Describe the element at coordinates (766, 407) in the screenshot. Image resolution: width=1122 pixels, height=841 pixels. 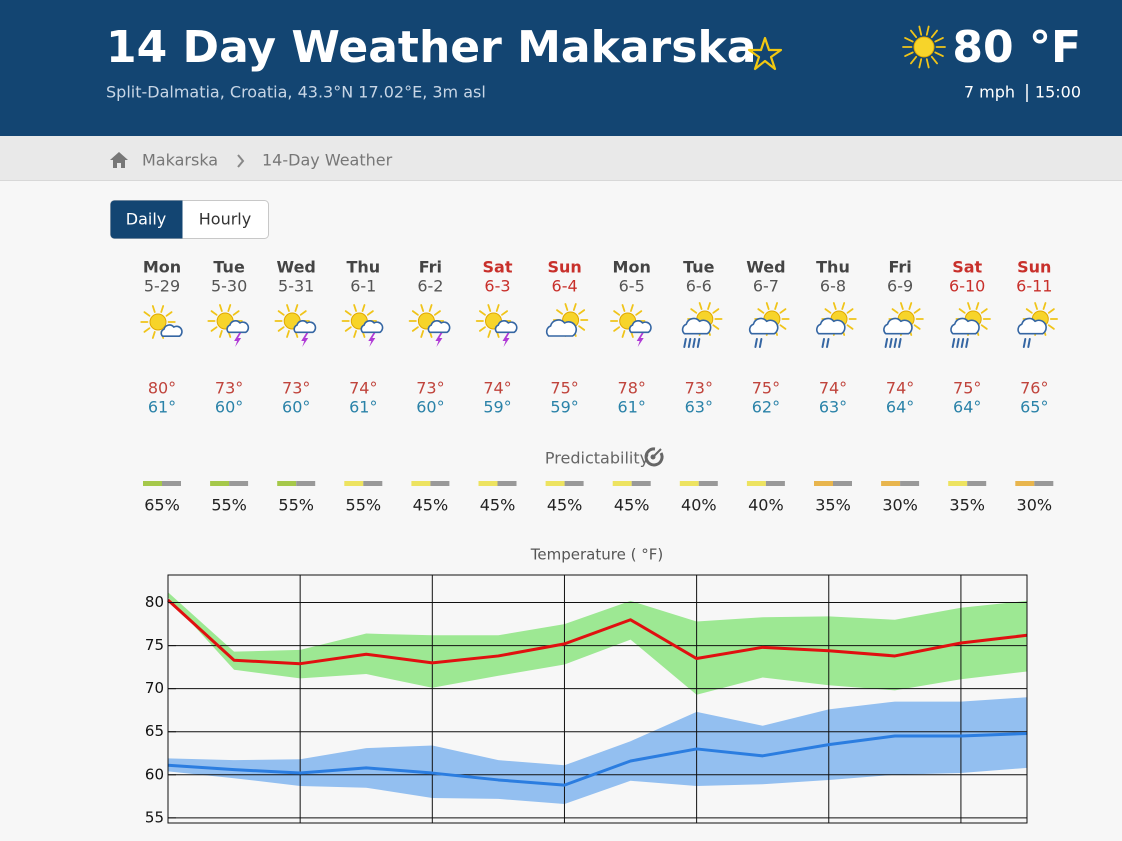
I see `low-temp: 62°` at that location.